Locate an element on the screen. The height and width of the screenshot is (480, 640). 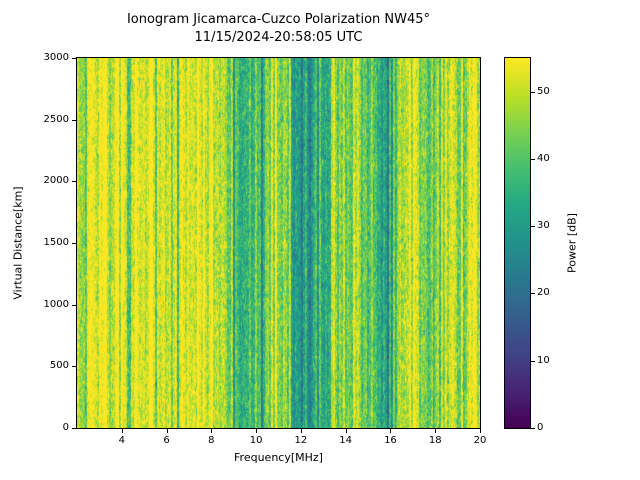
colorbar-tick-label: 20 is located at coordinates (543, 293).